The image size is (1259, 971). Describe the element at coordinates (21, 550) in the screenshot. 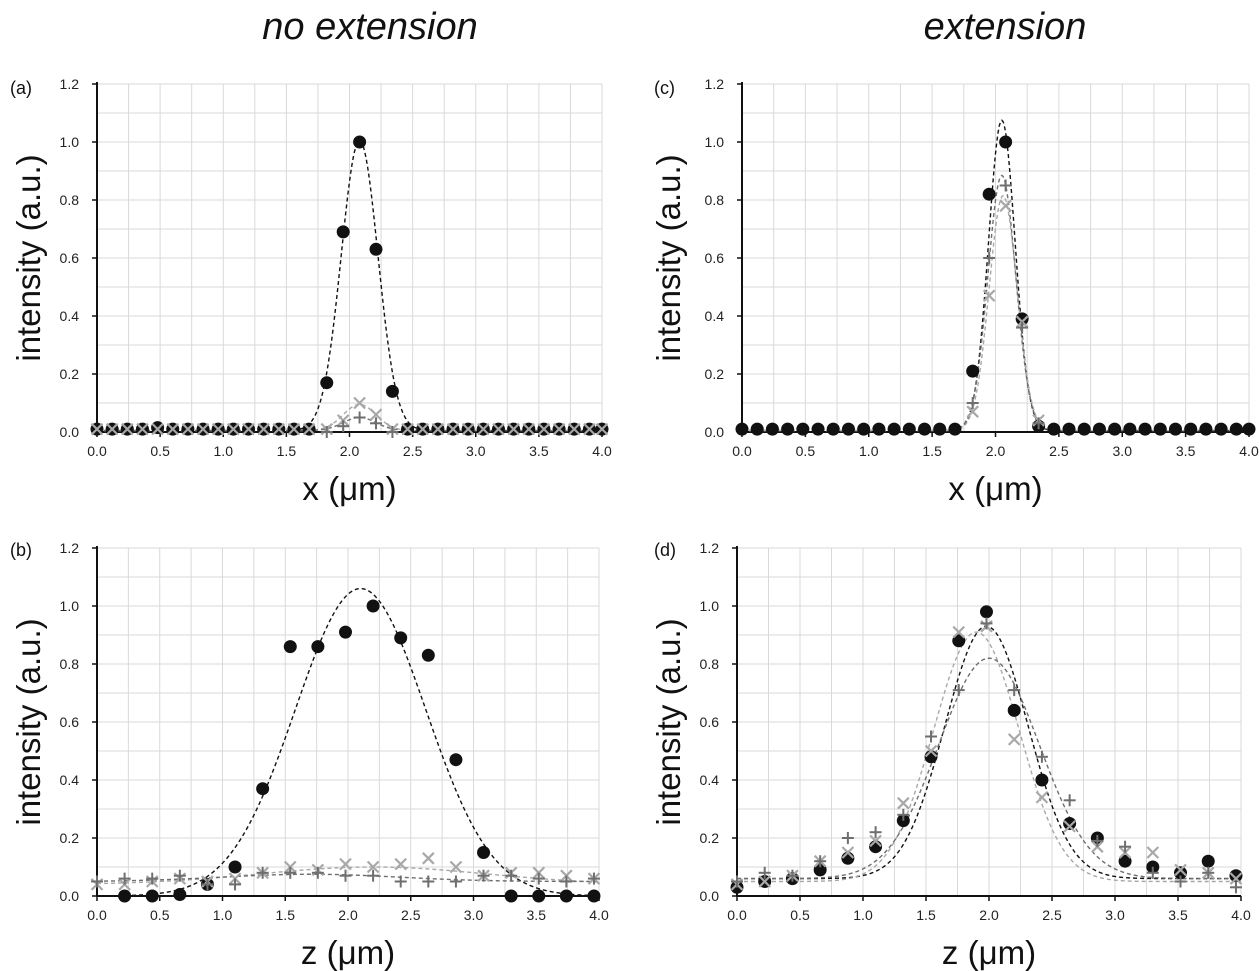

I see `panel-label: (b)` at that location.